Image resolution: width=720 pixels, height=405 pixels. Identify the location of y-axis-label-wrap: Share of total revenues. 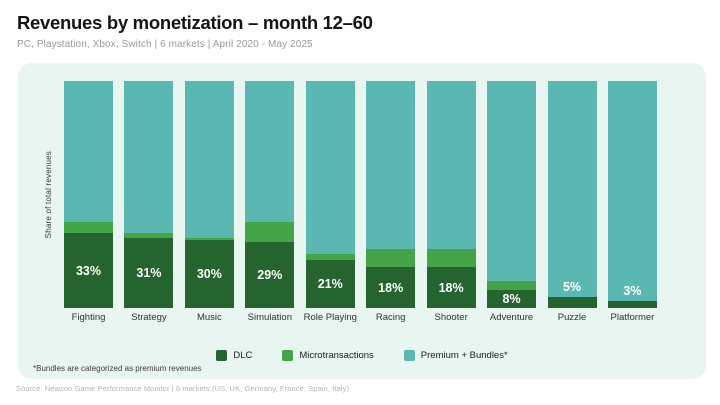
(48, 194).